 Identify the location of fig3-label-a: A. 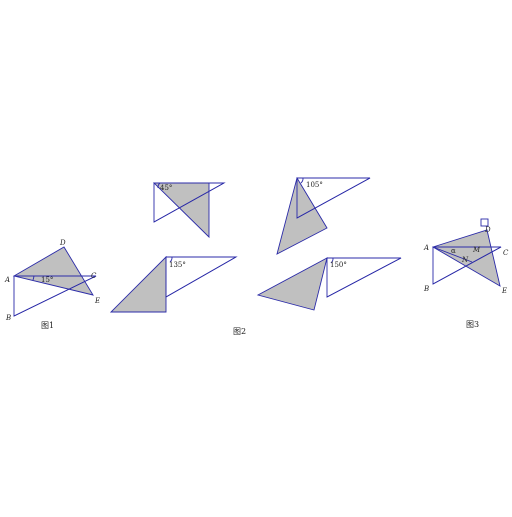
(426, 248).